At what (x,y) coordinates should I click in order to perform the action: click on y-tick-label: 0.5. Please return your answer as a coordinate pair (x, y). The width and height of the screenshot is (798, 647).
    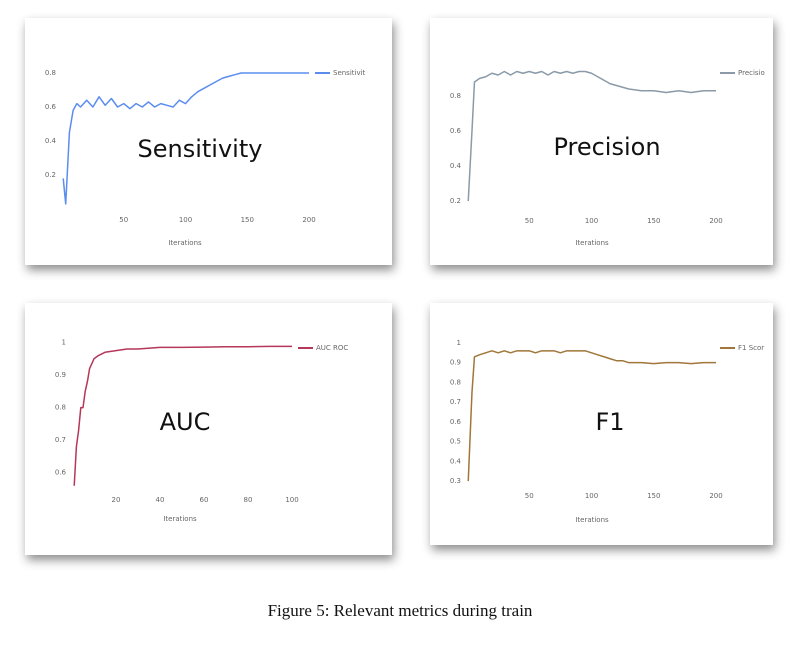
    Looking at the image, I should click on (455, 442).